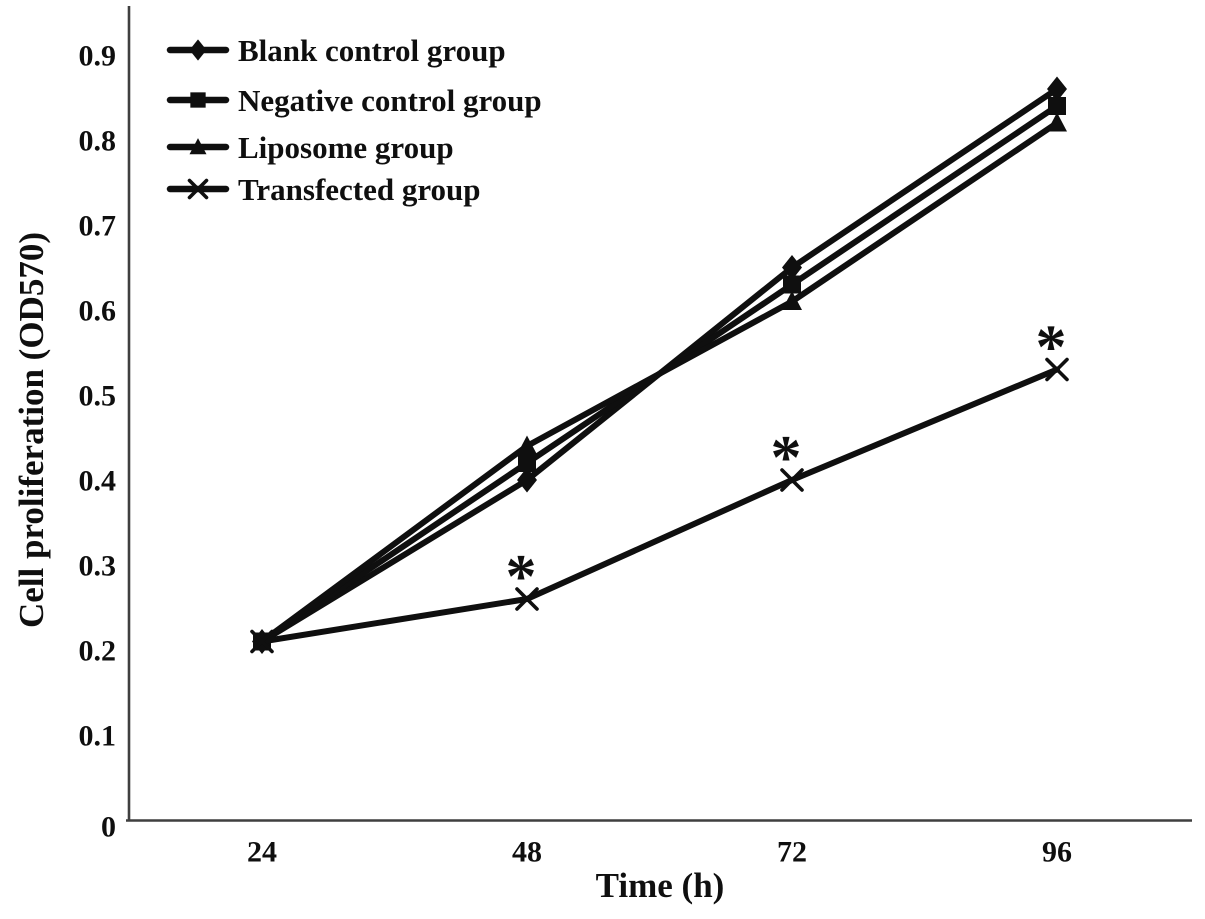  What do you see at coordinates (1057, 852) in the screenshot?
I see `x-tick-label: 96` at bounding box center [1057, 852].